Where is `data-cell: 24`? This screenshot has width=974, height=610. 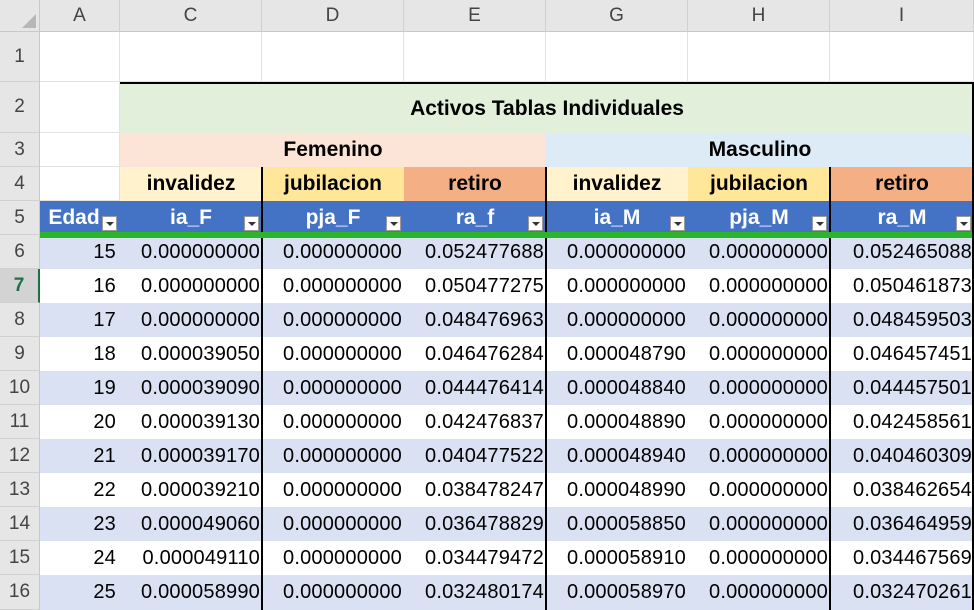
data-cell: 24 is located at coordinates (104, 557).